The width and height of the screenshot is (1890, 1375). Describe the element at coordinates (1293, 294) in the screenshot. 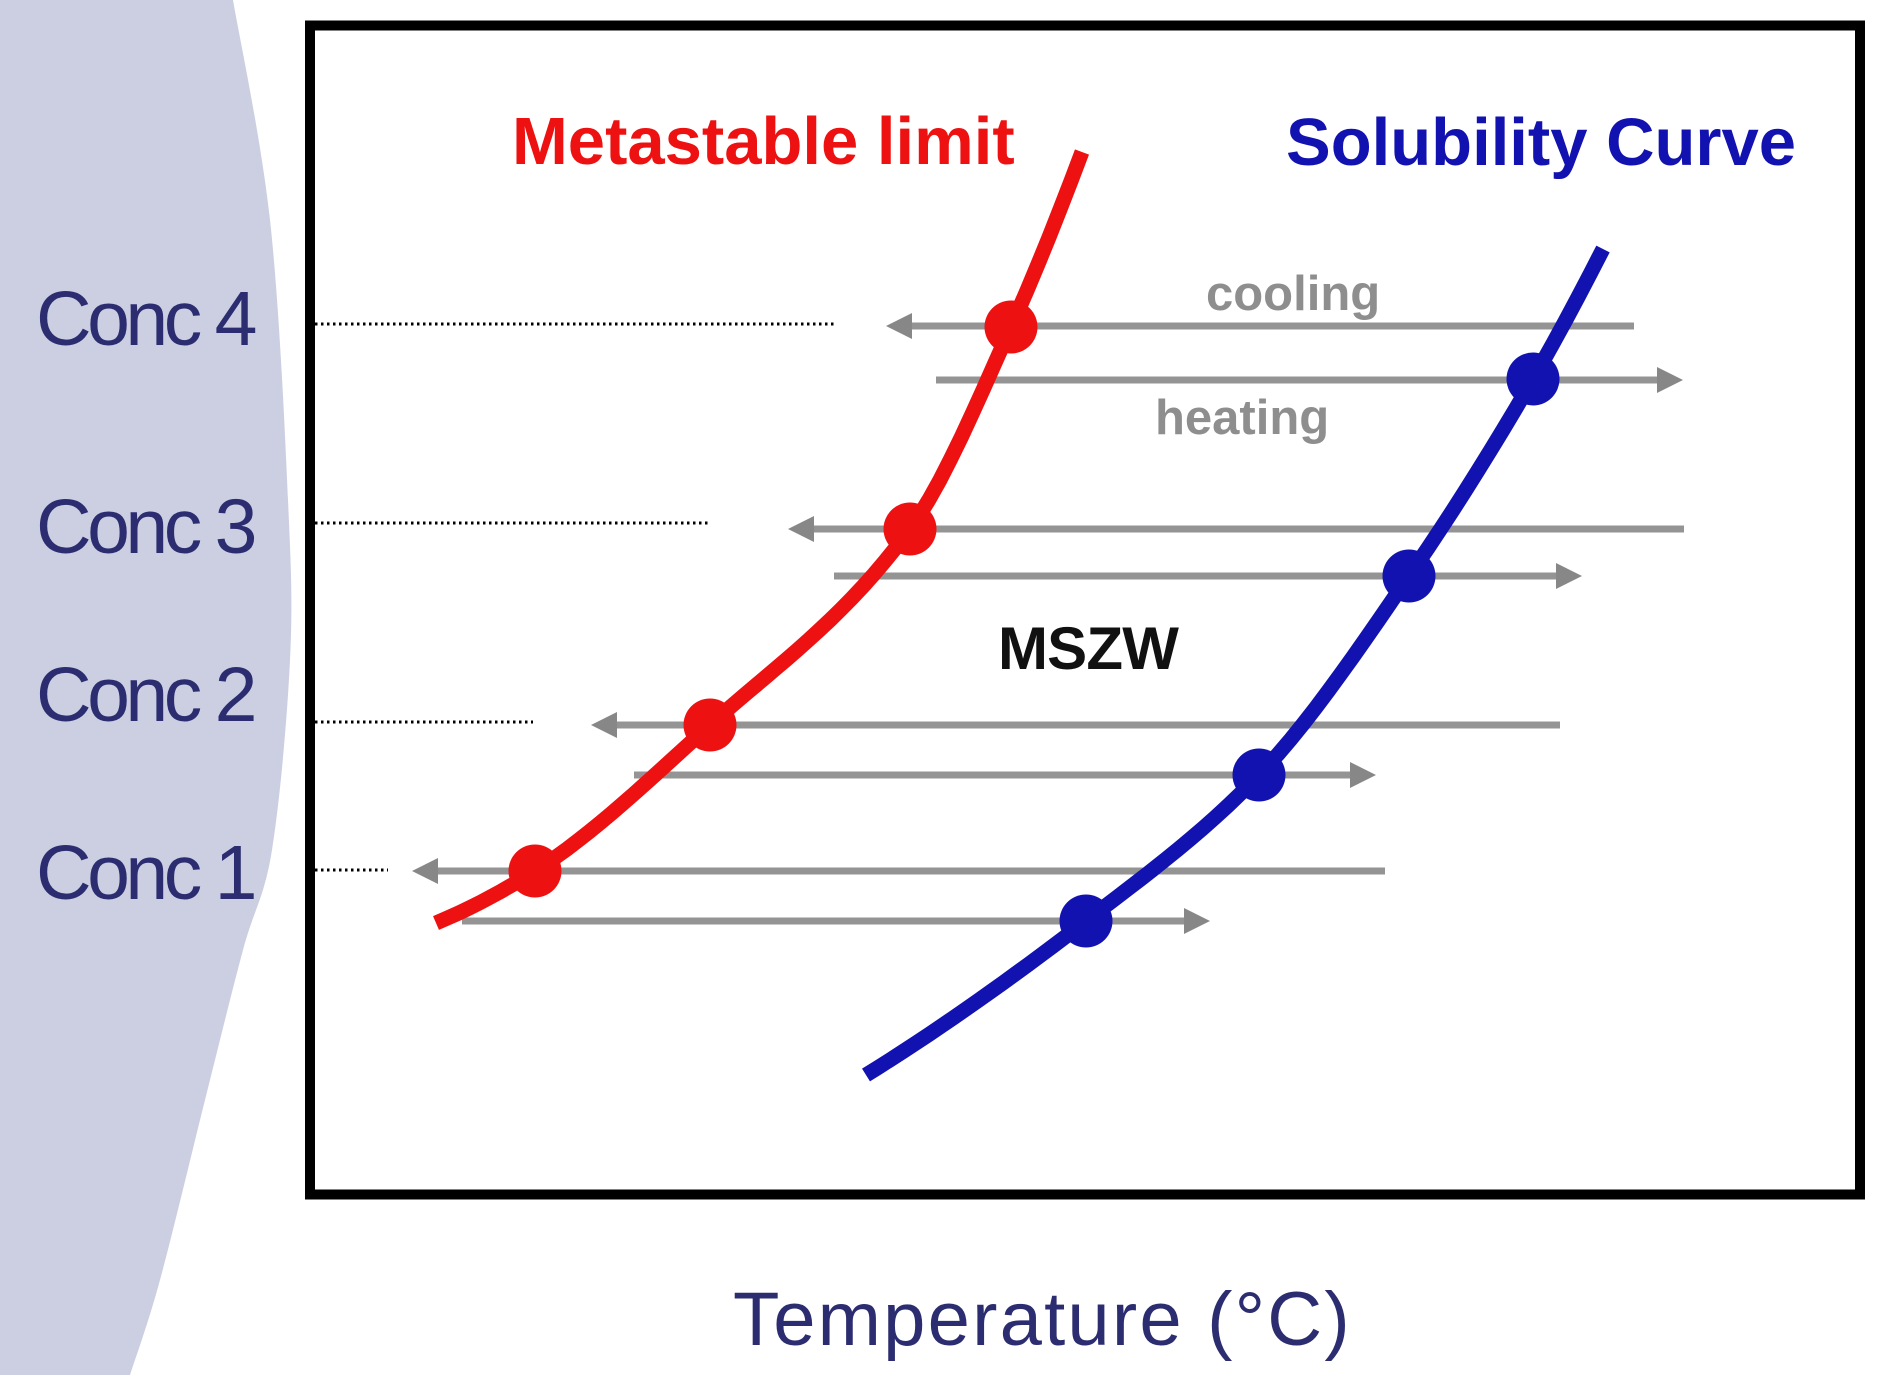

I see `svg-text: cooling` at that location.